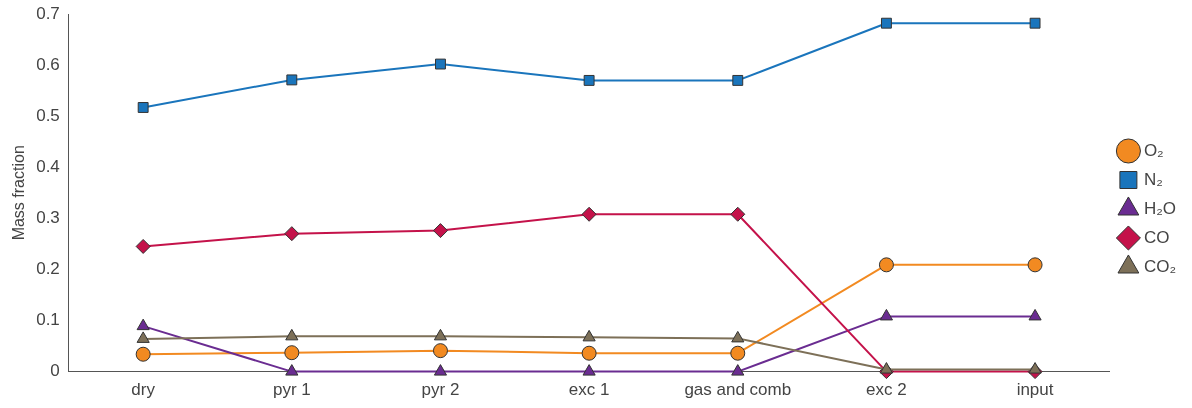 Image resolution: width=1192 pixels, height=408 pixels. Describe the element at coordinates (1035, 390) in the screenshot. I see `x-tick-label: input` at that location.